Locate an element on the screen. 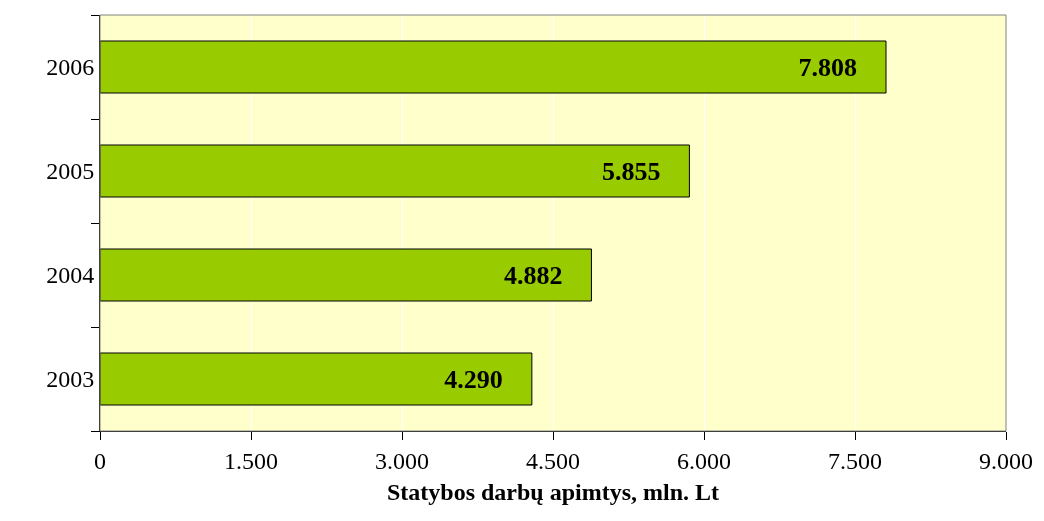 Image resolution: width=1044 pixels, height=521 pixels. x-tick-label: 1.500 is located at coordinates (251, 460).